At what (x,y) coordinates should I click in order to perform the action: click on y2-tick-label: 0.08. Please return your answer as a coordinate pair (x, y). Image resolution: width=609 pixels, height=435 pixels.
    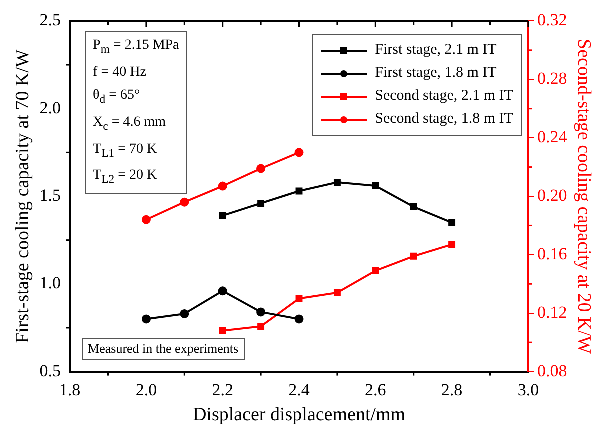
    Looking at the image, I should click on (552, 370).